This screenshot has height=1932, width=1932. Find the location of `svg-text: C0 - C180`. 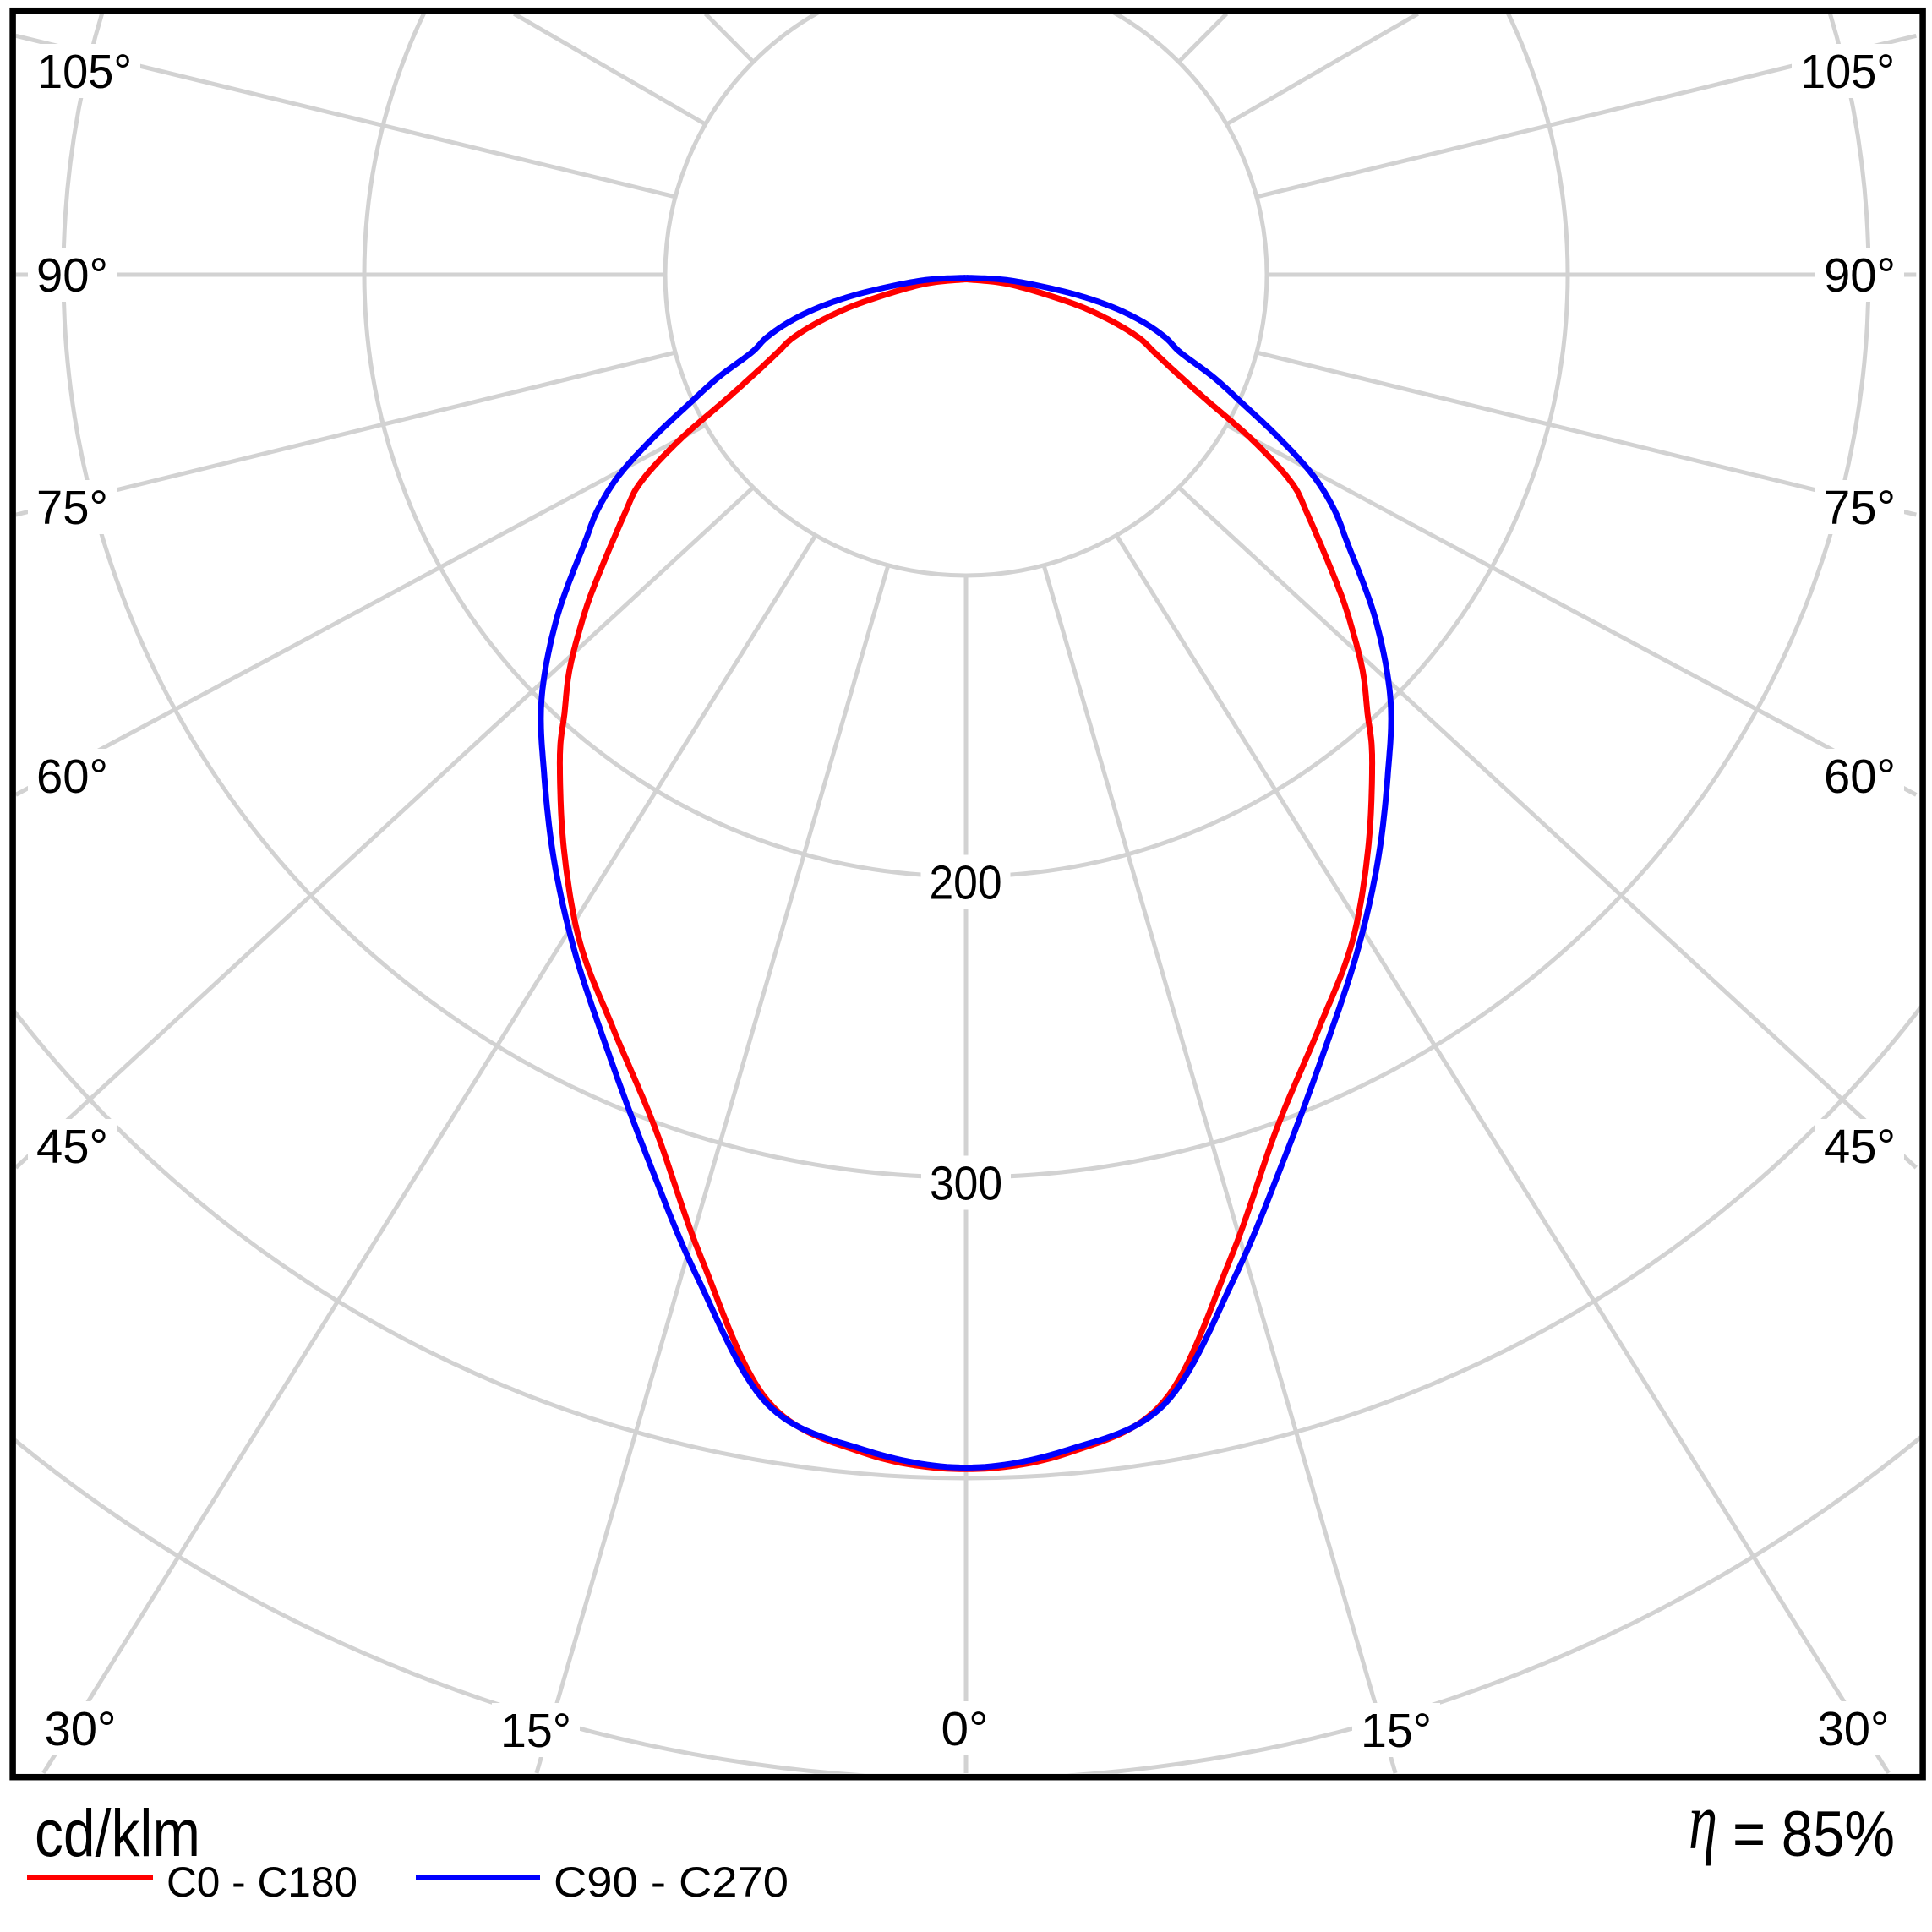

svg-text: C0 - C180 is located at coordinates (261, 1882).